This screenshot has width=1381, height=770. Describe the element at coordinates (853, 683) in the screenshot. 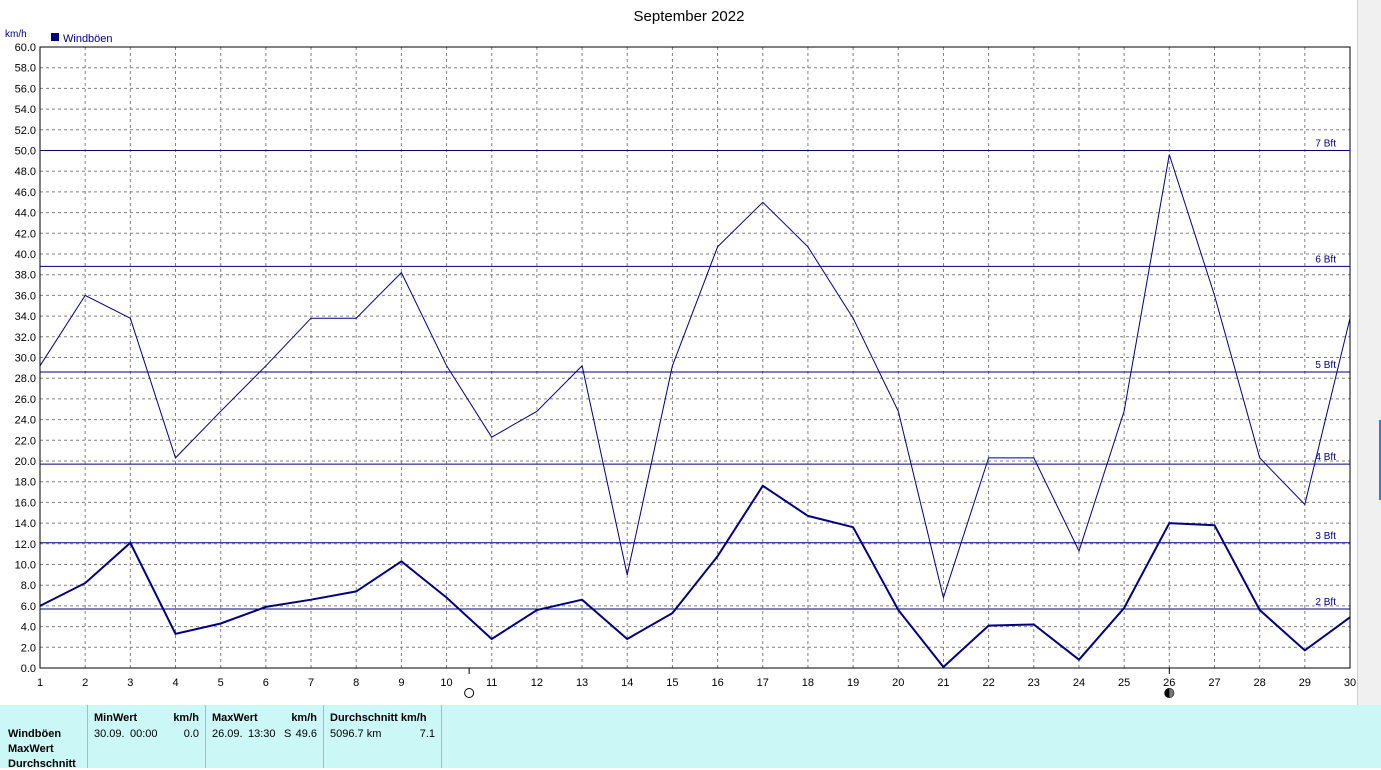

I see `x-tick-label: 19` at that location.